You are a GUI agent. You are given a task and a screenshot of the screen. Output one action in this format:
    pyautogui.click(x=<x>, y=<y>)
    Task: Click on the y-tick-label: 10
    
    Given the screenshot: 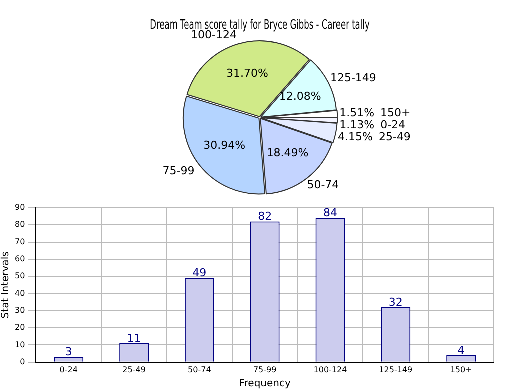 What is the action you would take?
    pyautogui.click(x=20, y=345)
    